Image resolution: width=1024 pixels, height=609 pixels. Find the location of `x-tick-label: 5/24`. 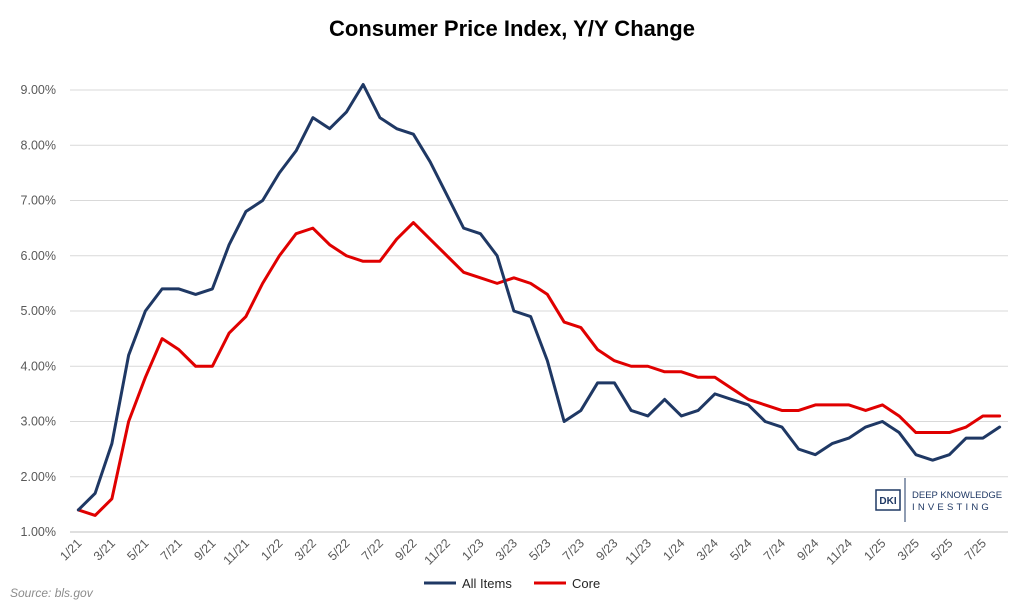

x-tick-label: 5/24 is located at coordinates (740, 549).